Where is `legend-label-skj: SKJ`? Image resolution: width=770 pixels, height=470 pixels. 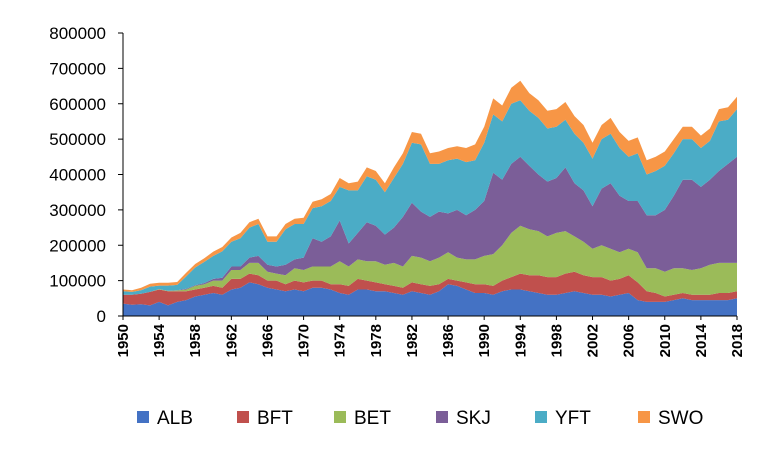 legend-label-skj: SKJ is located at coordinates (473, 418).